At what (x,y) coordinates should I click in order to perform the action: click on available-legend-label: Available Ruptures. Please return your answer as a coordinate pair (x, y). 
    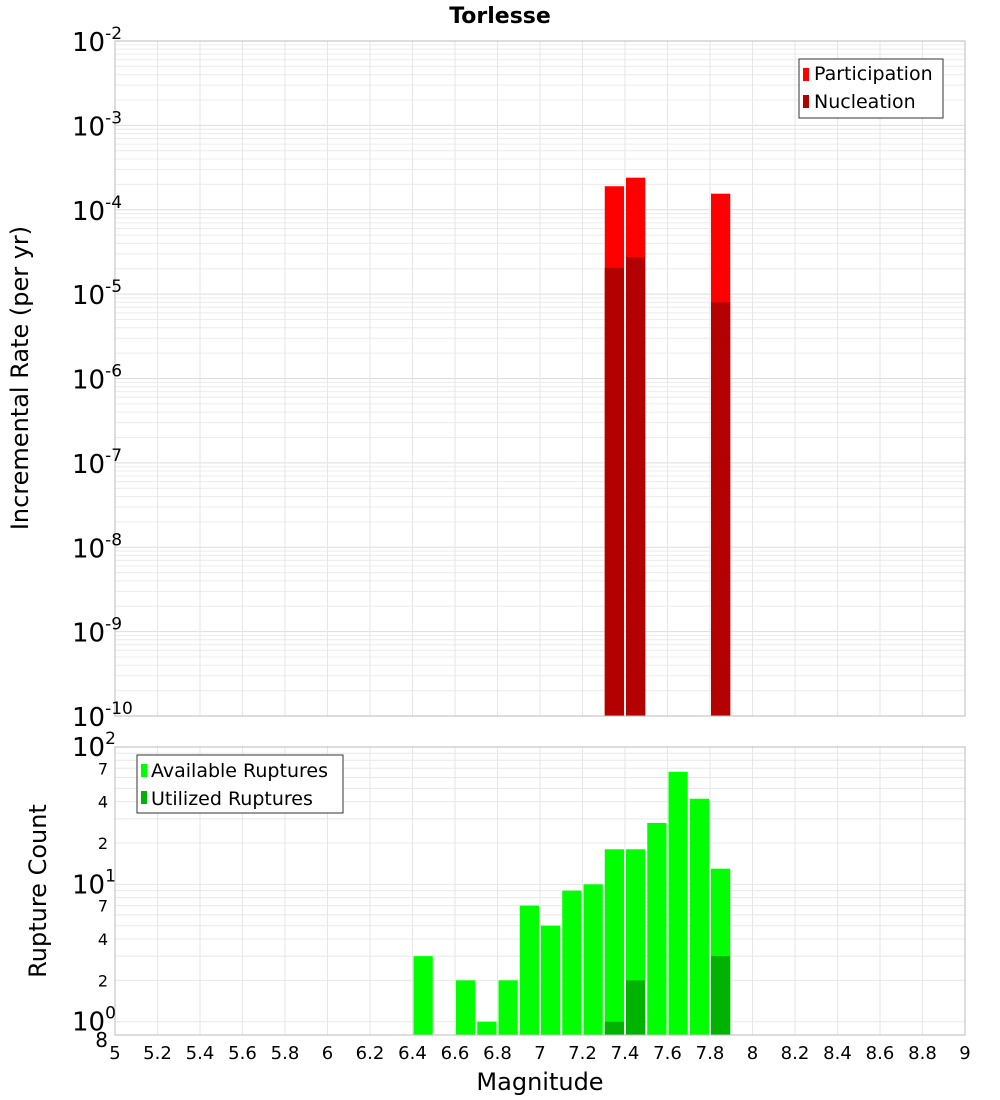
    Looking at the image, I should click on (239, 771).